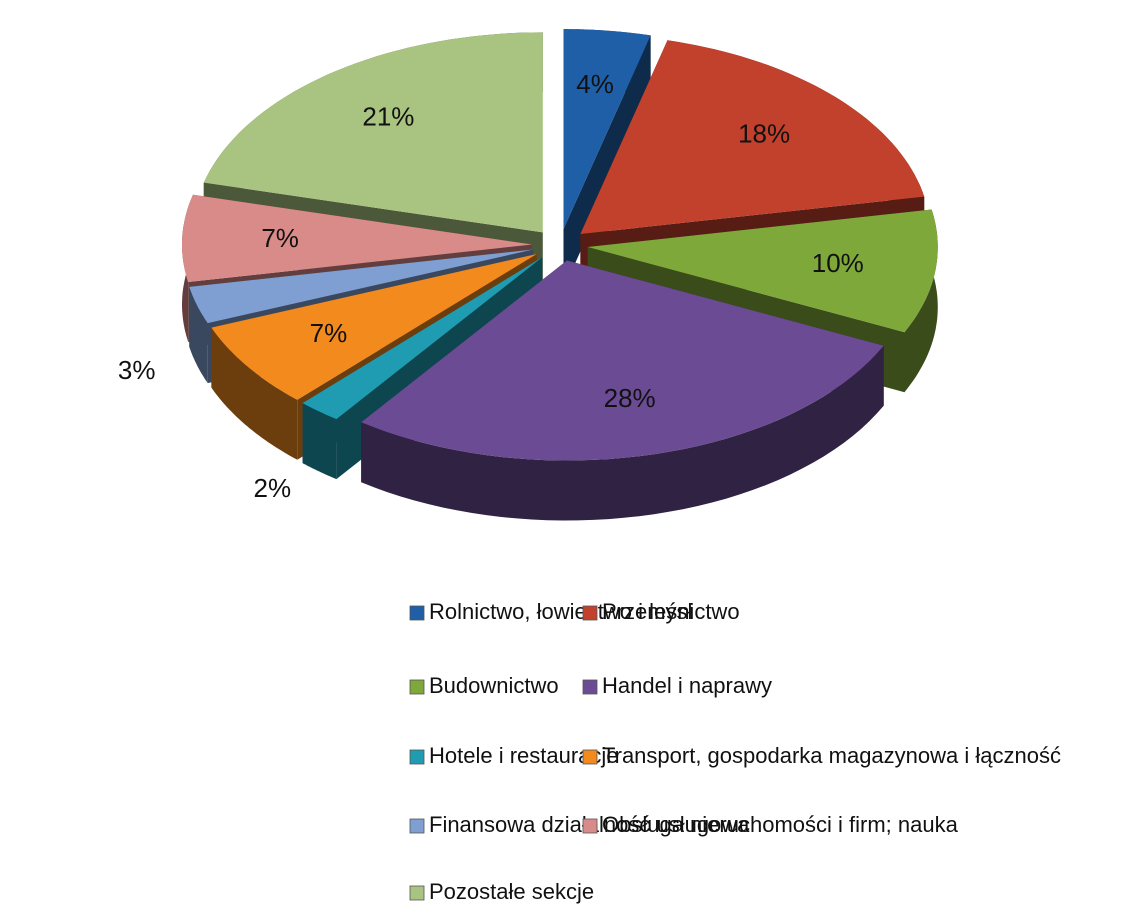 Image resolution: width=1131 pixels, height=907 pixels. What do you see at coordinates (647, 611) in the screenshot?
I see `legend-label: Przemysł` at bounding box center [647, 611].